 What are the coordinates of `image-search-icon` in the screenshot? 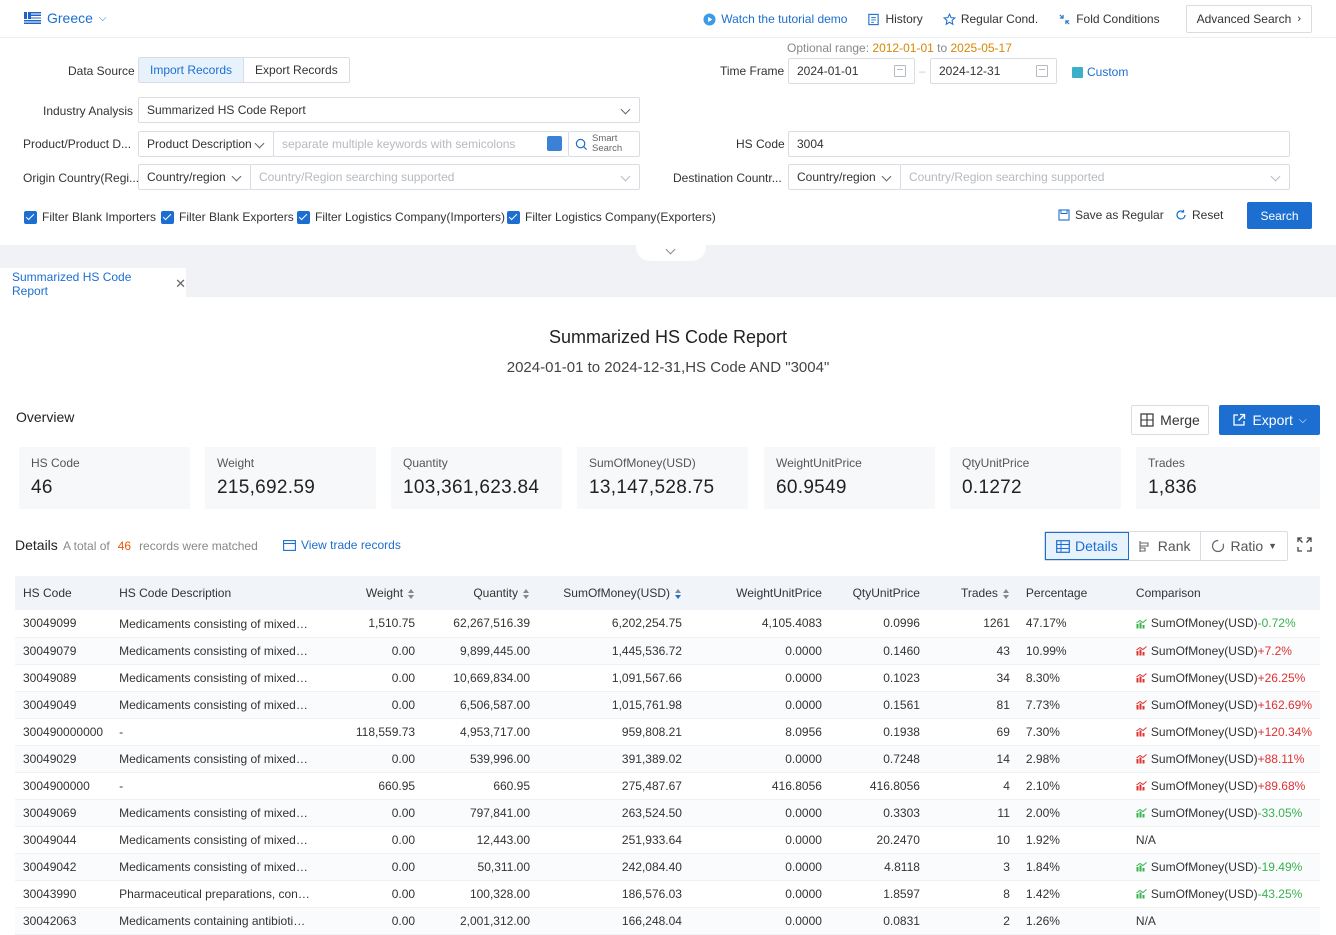 It's located at (554, 143).